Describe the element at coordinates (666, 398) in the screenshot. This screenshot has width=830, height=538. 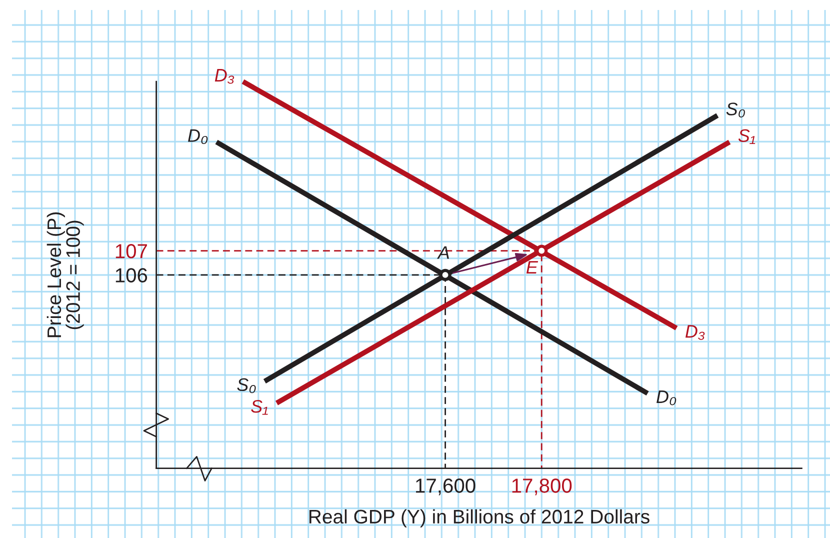
I see `text: D₀` at that location.